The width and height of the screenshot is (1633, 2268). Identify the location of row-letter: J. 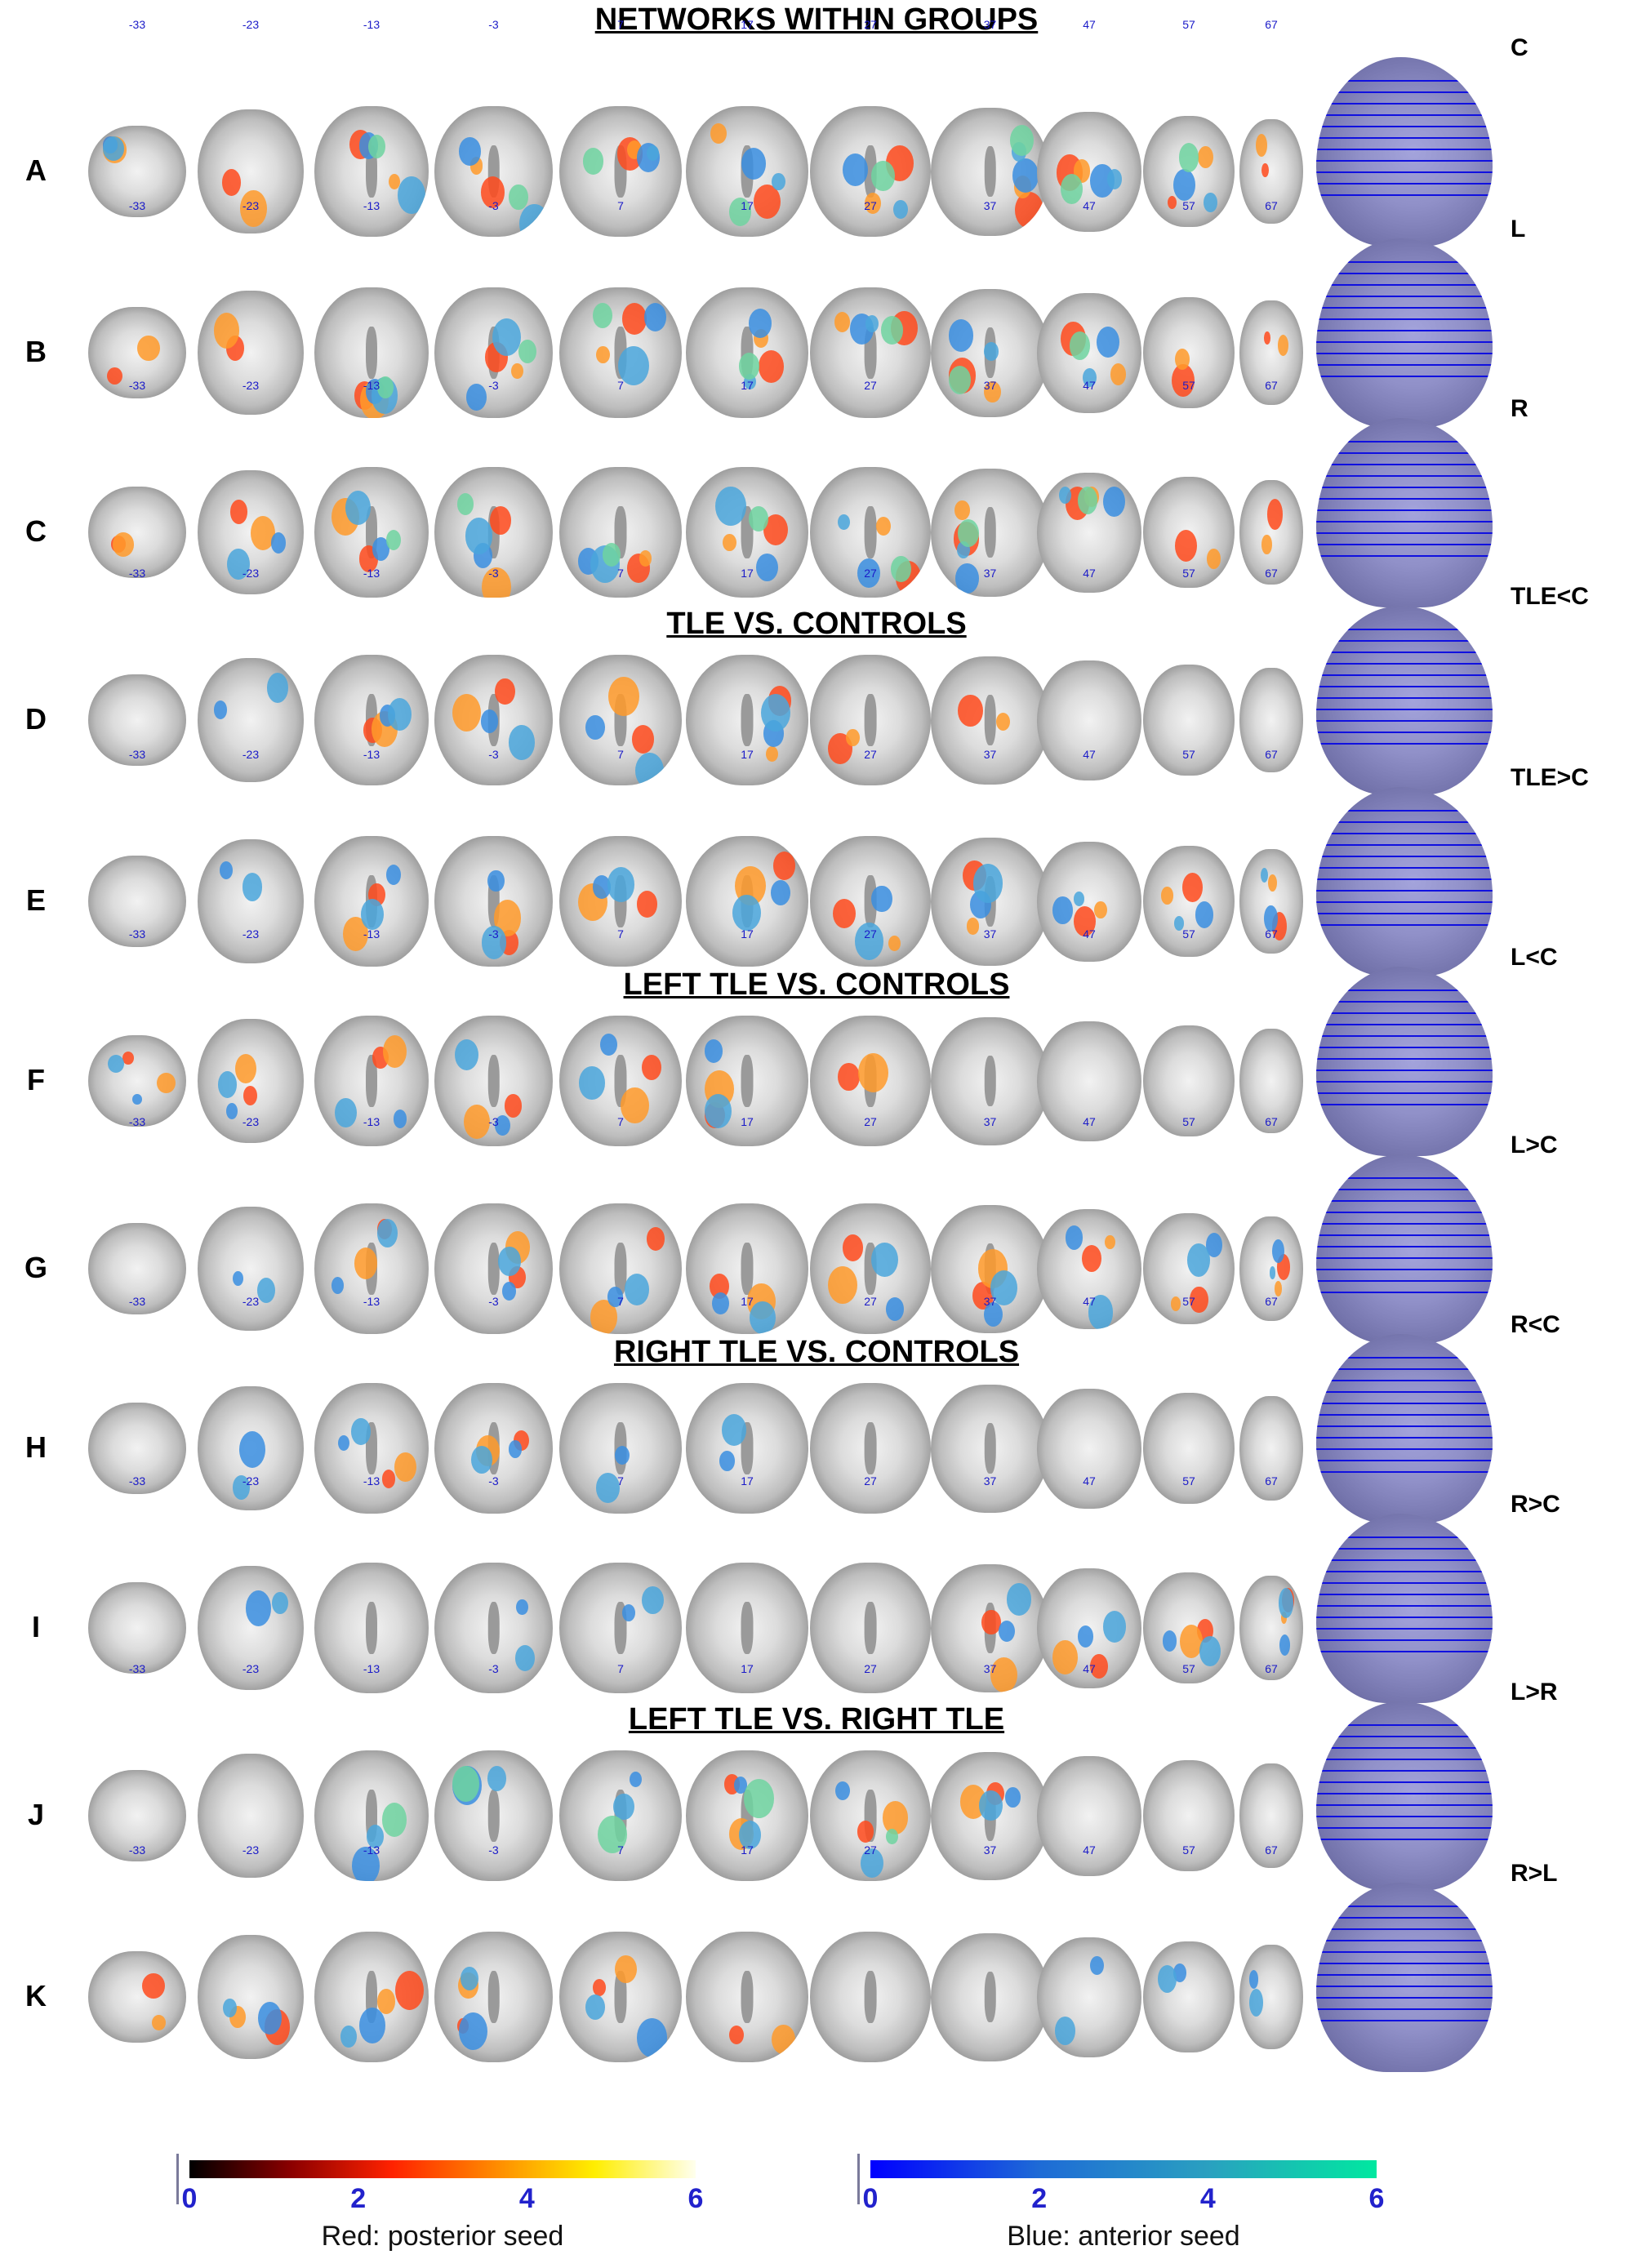
(36, 1815).